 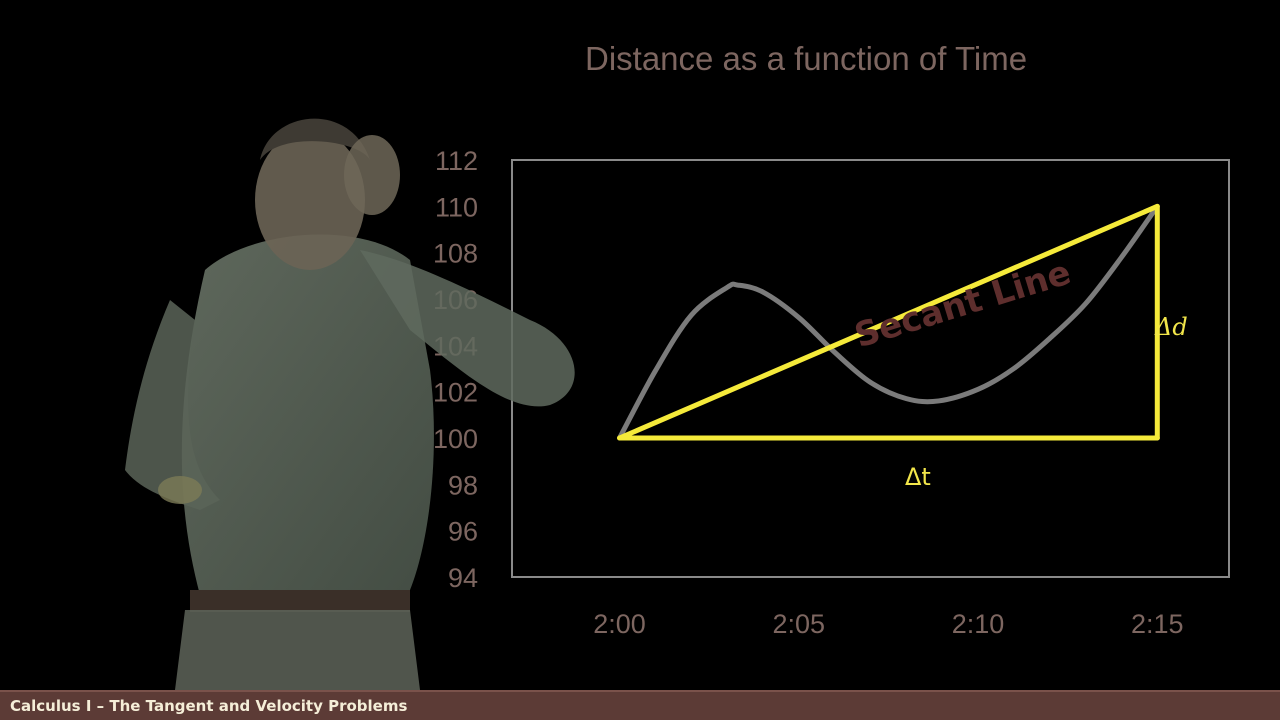 What do you see at coordinates (455, 393) in the screenshot?
I see `y-tick-label: 102` at bounding box center [455, 393].